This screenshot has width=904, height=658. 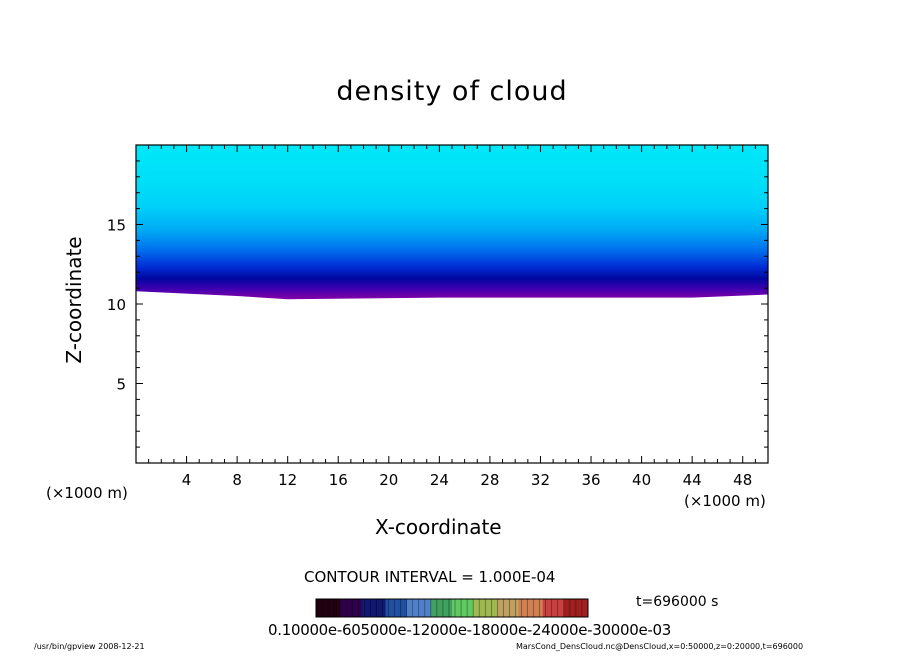 What do you see at coordinates (677, 602) in the screenshot?
I see `time-label: t=696000 s` at bounding box center [677, 602].